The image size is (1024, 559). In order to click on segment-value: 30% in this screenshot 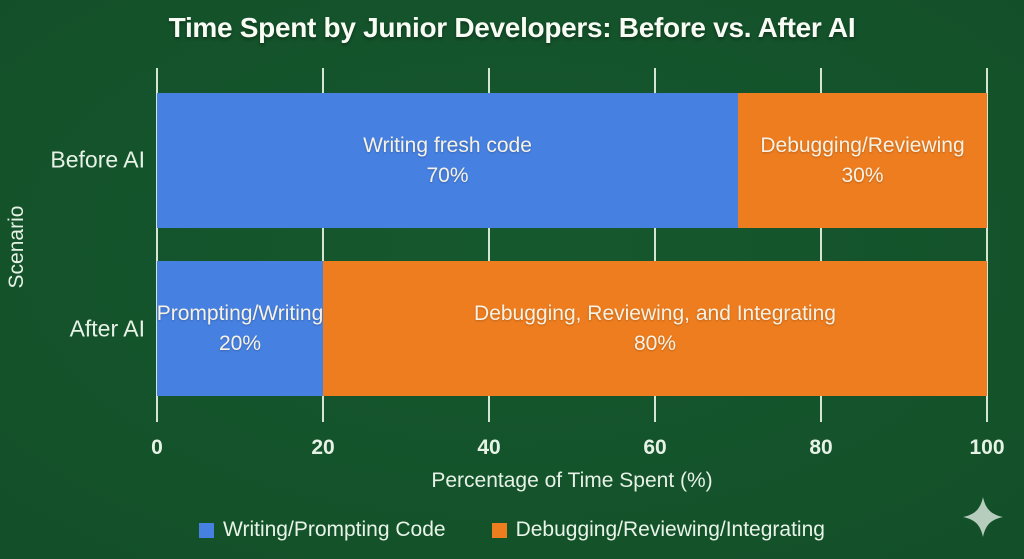, I will do `click(862, 175)`.